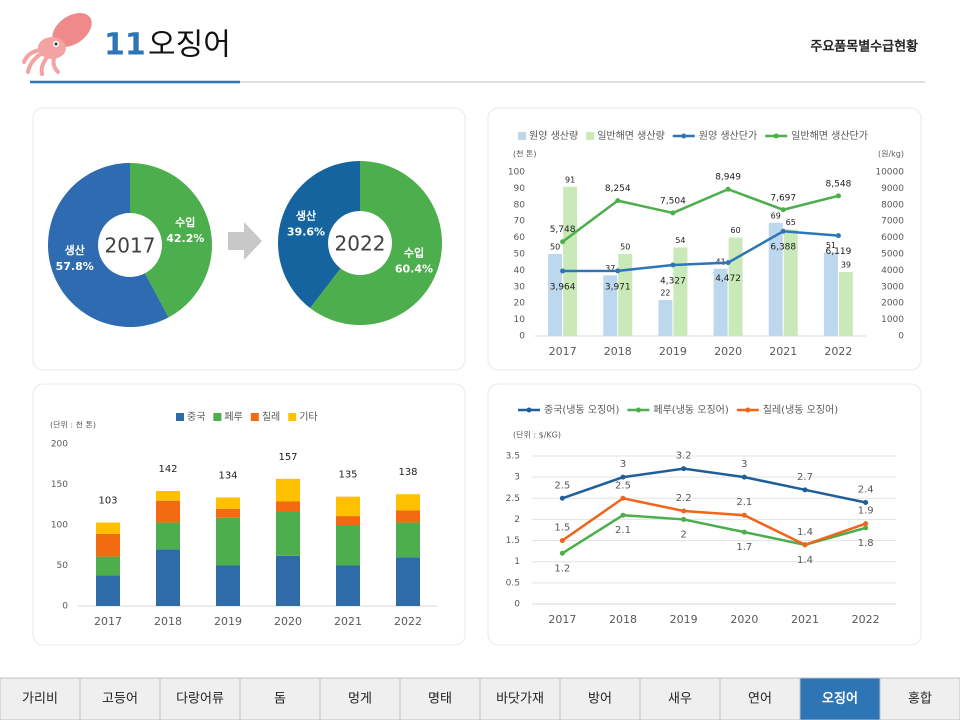 The height and width of the screenshot is (720, 960). I want to click on line-label: 1.8, so click(866, 543).